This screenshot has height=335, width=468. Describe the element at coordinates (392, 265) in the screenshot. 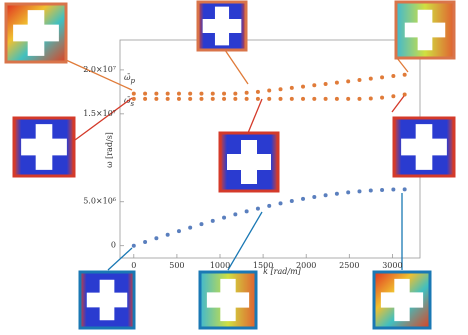

I see `x-tick-label: 3000` at that location.